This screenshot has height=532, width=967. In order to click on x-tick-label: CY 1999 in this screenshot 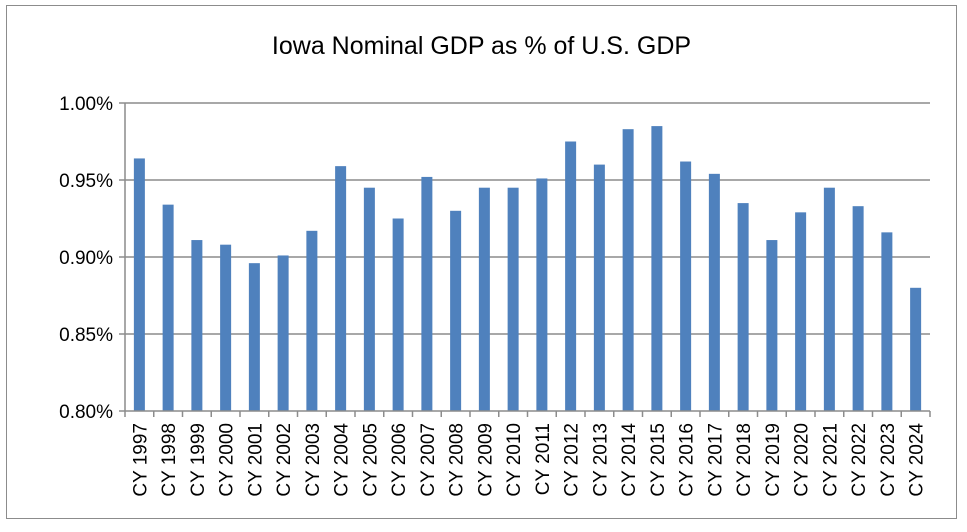, I will do `click(198, 460)`.